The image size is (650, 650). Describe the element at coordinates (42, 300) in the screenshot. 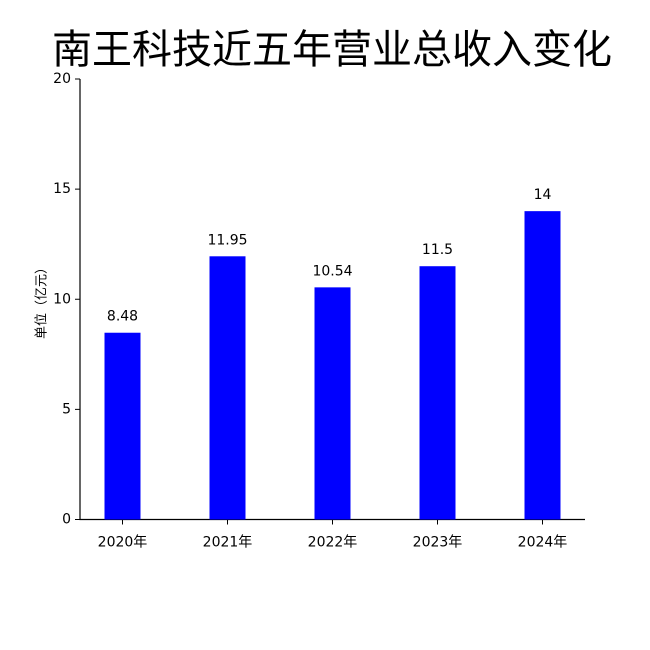

I see `y-axis-label: 单位（亿元）` at that location.